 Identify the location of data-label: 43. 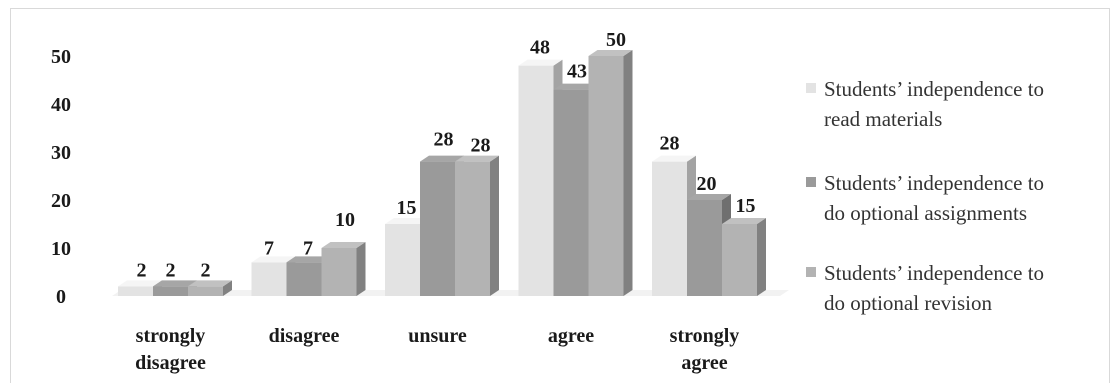
(577, 72).